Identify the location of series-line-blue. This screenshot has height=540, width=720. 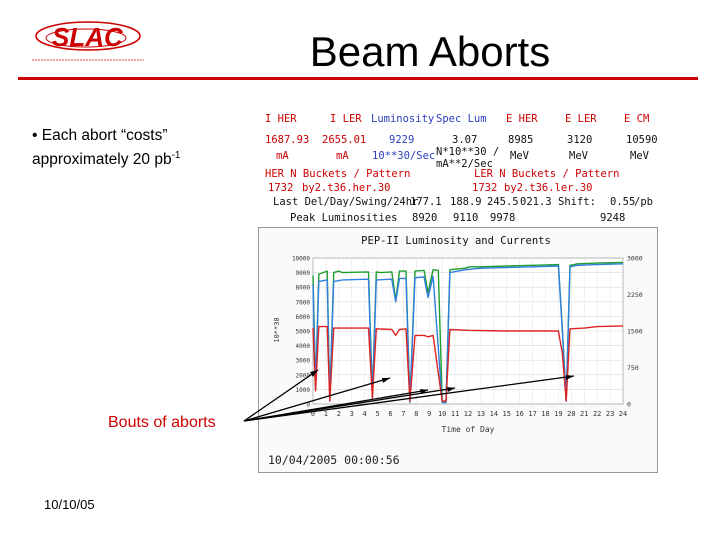
(468, 333).